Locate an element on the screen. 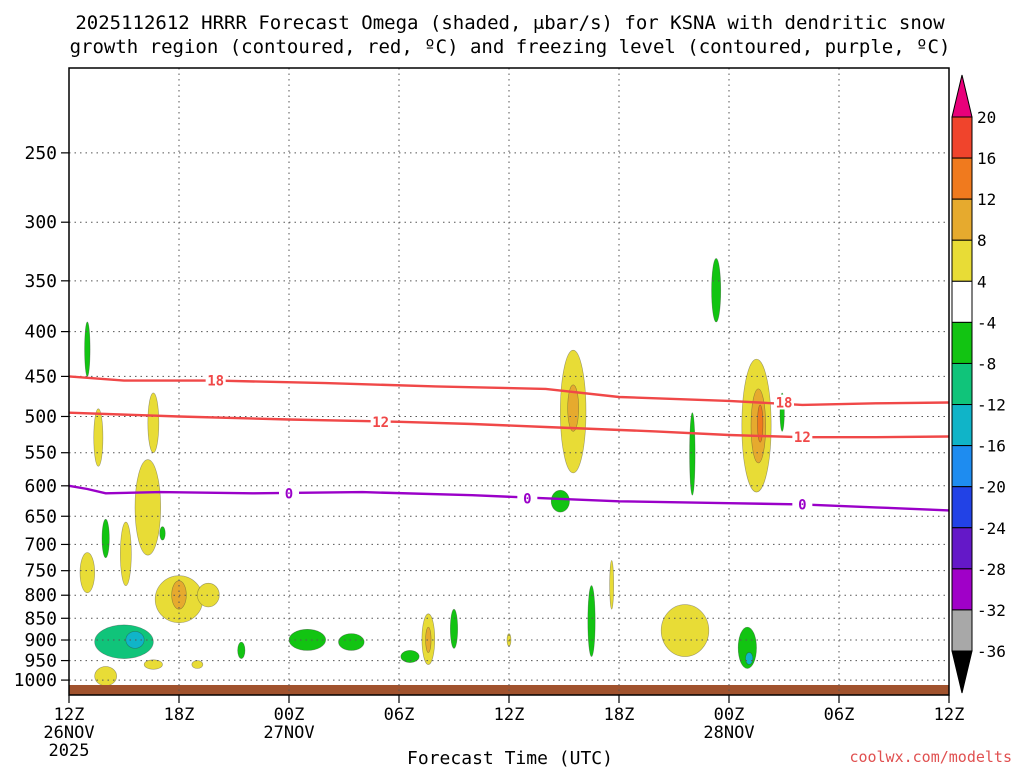 The width and height of the screenshot is (1024, 768). colorbar-label: -8 is located at coordinates (986, 363).